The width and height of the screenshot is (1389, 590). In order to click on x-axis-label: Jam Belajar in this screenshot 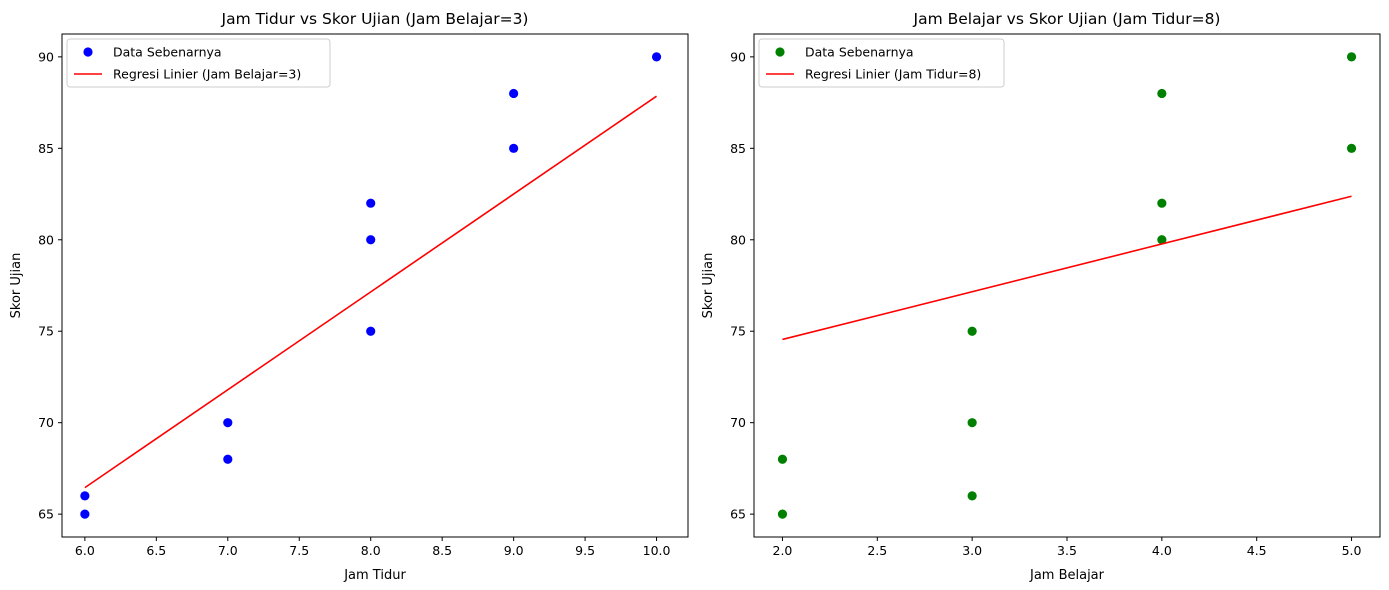, I will do `click(1067, 575)`.